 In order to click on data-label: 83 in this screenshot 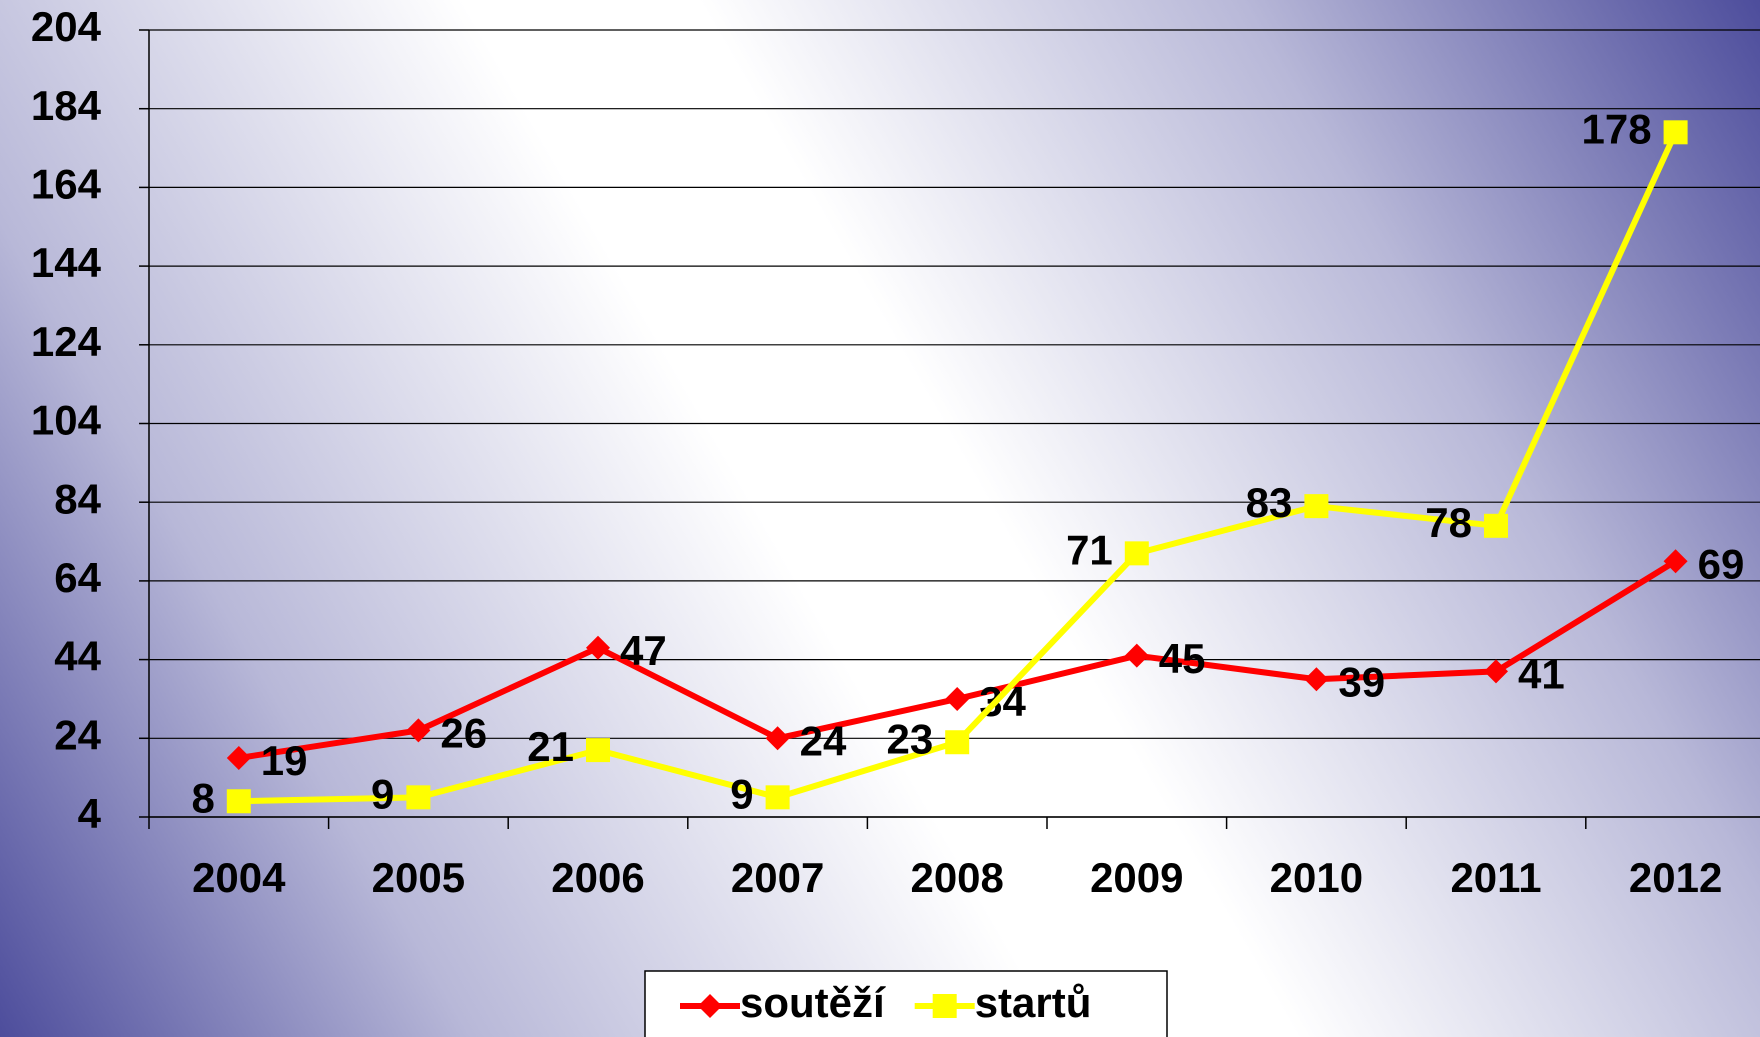, I will do `click(1269, 502)`.